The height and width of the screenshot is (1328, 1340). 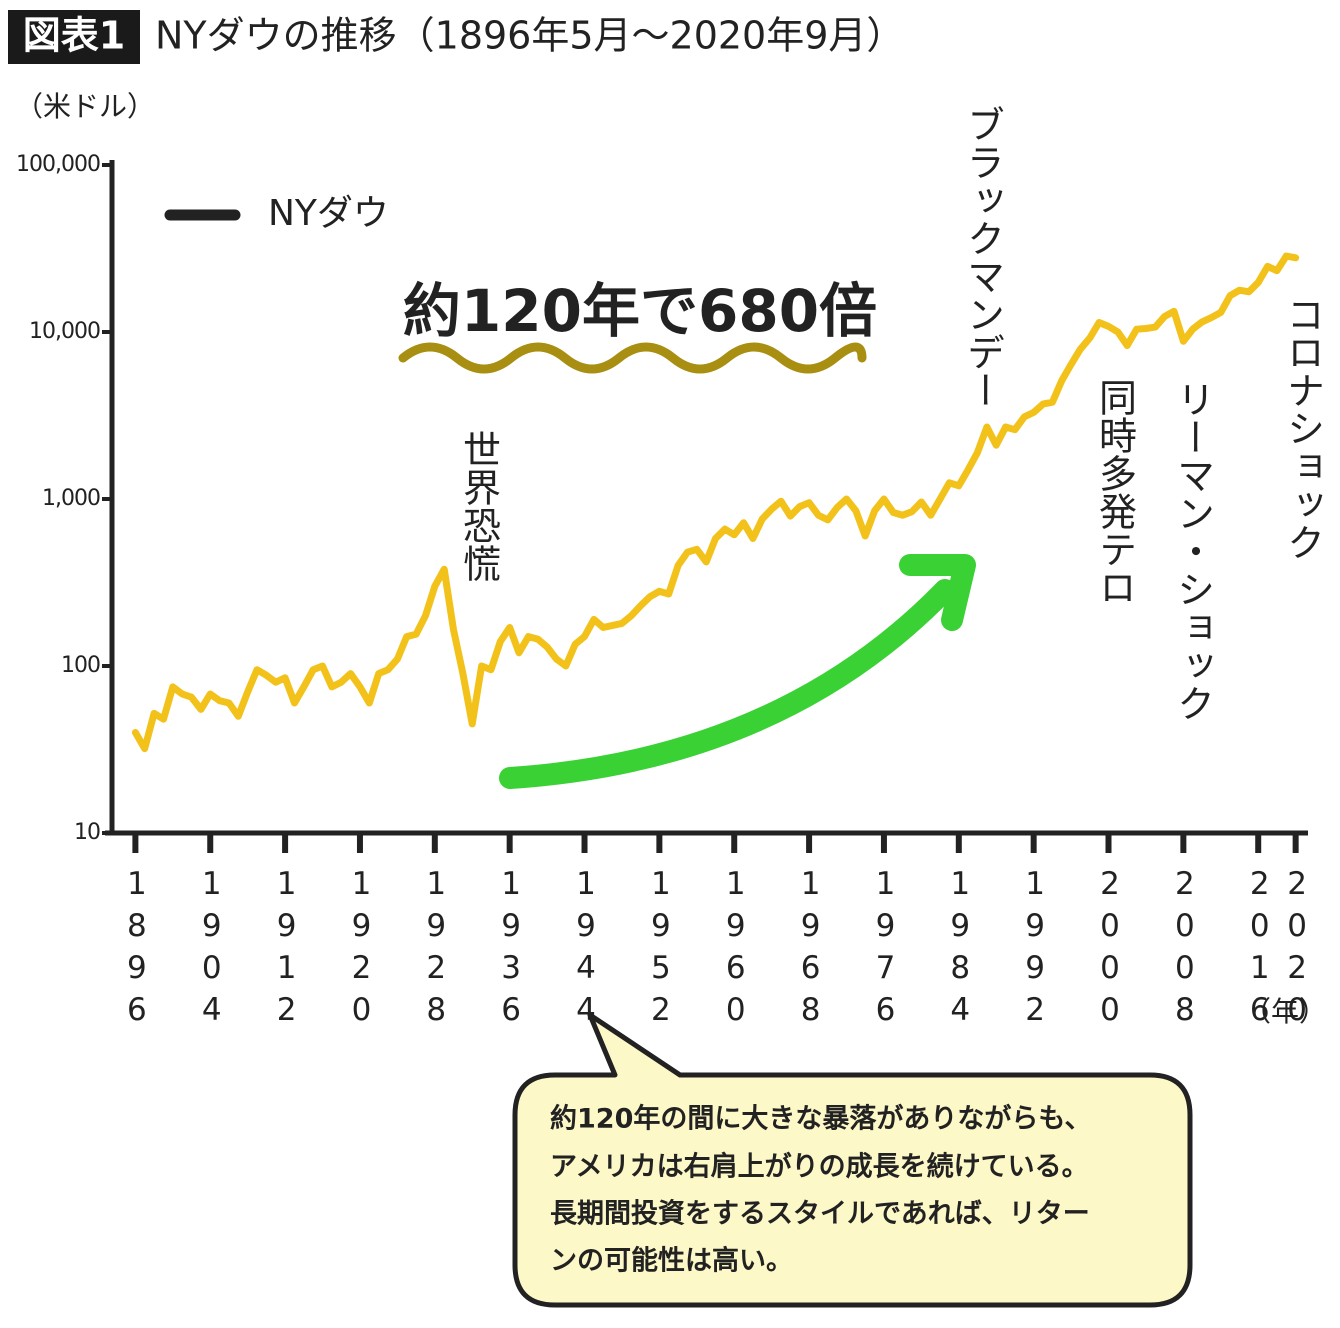 What do you see at coordinates (885, 950) in the screenshot?
I see `x-tick-label: 1976` at bounding box center [885, 950].